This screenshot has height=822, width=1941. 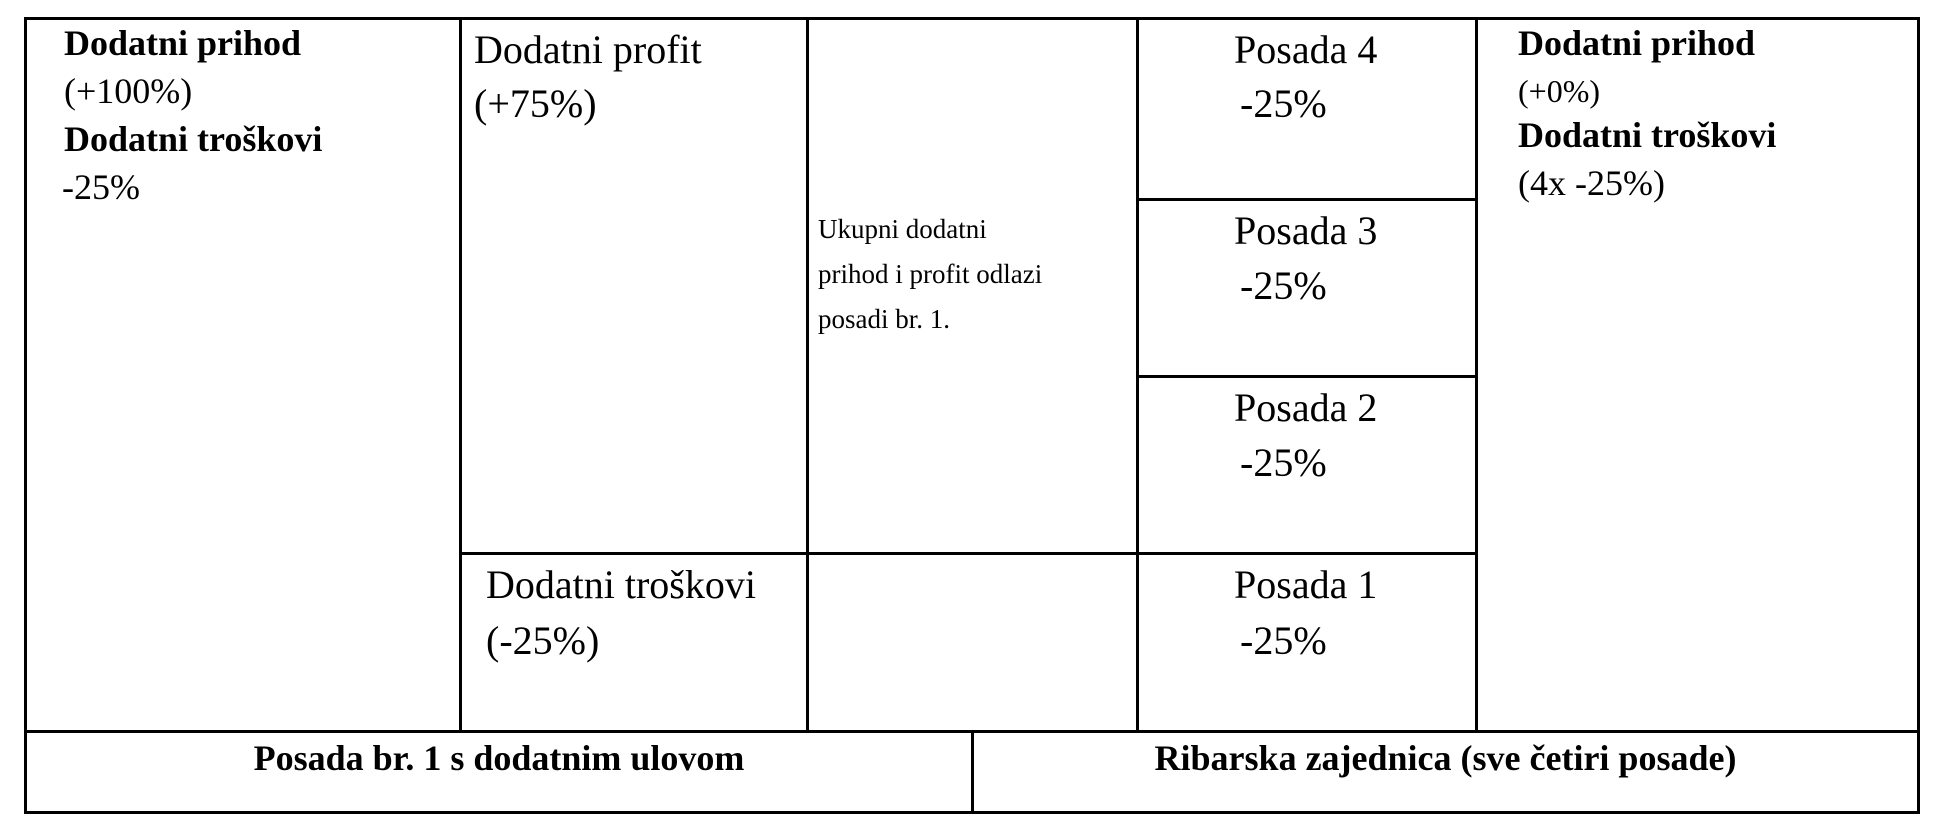 I want to click on right-extra-costs-value: (4x -25%), so click(x=1591, y=183).